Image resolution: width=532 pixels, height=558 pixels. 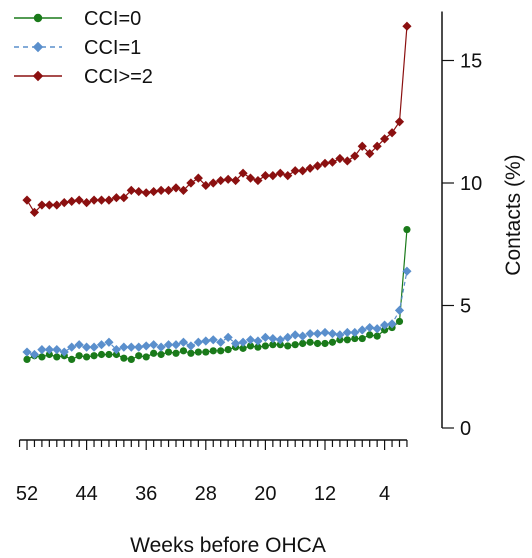 I want to click on x-tick-label: 4, so click(x=384, y=494).